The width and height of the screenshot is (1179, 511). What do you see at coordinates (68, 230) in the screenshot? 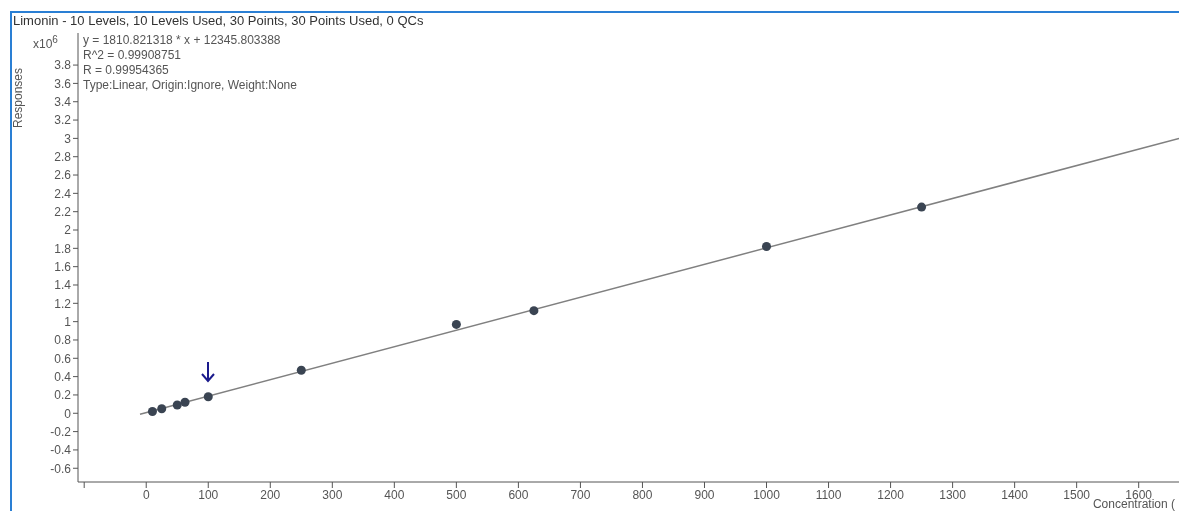
I see `y-tick-label: 2` at bounding box center [68, 230].